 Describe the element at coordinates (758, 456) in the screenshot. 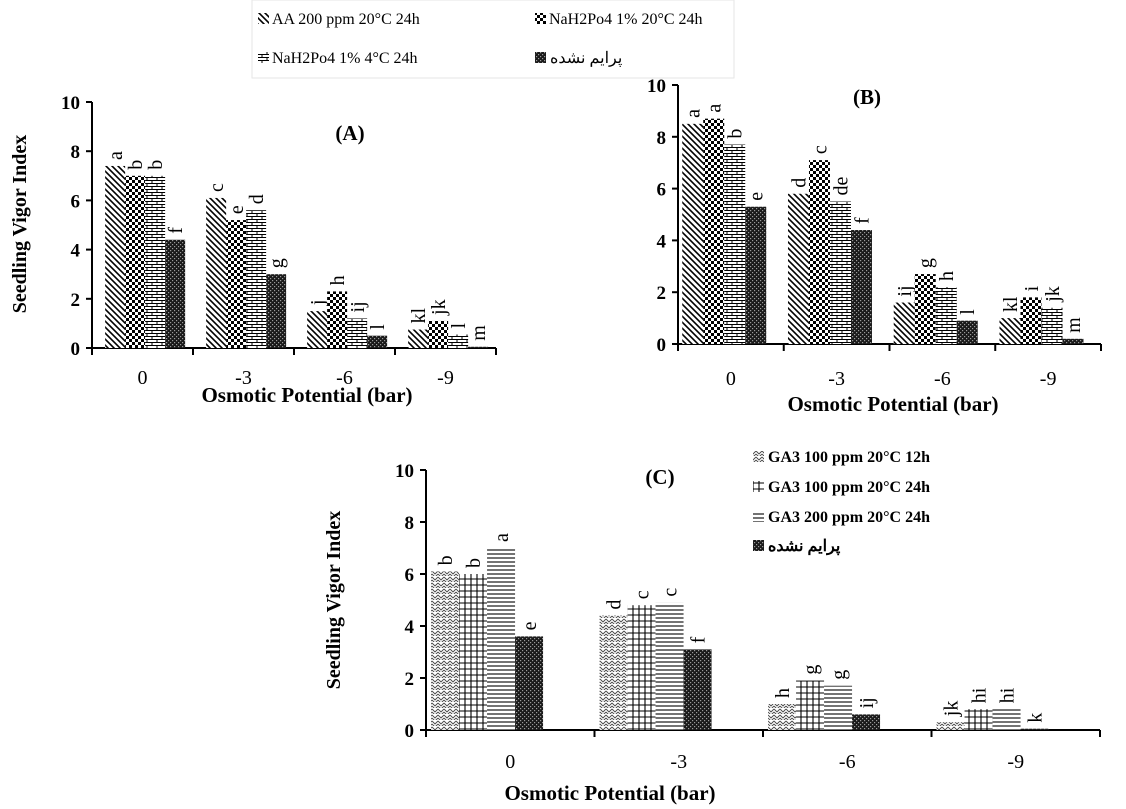

I see `legend-swatch-zigzag` at that location.